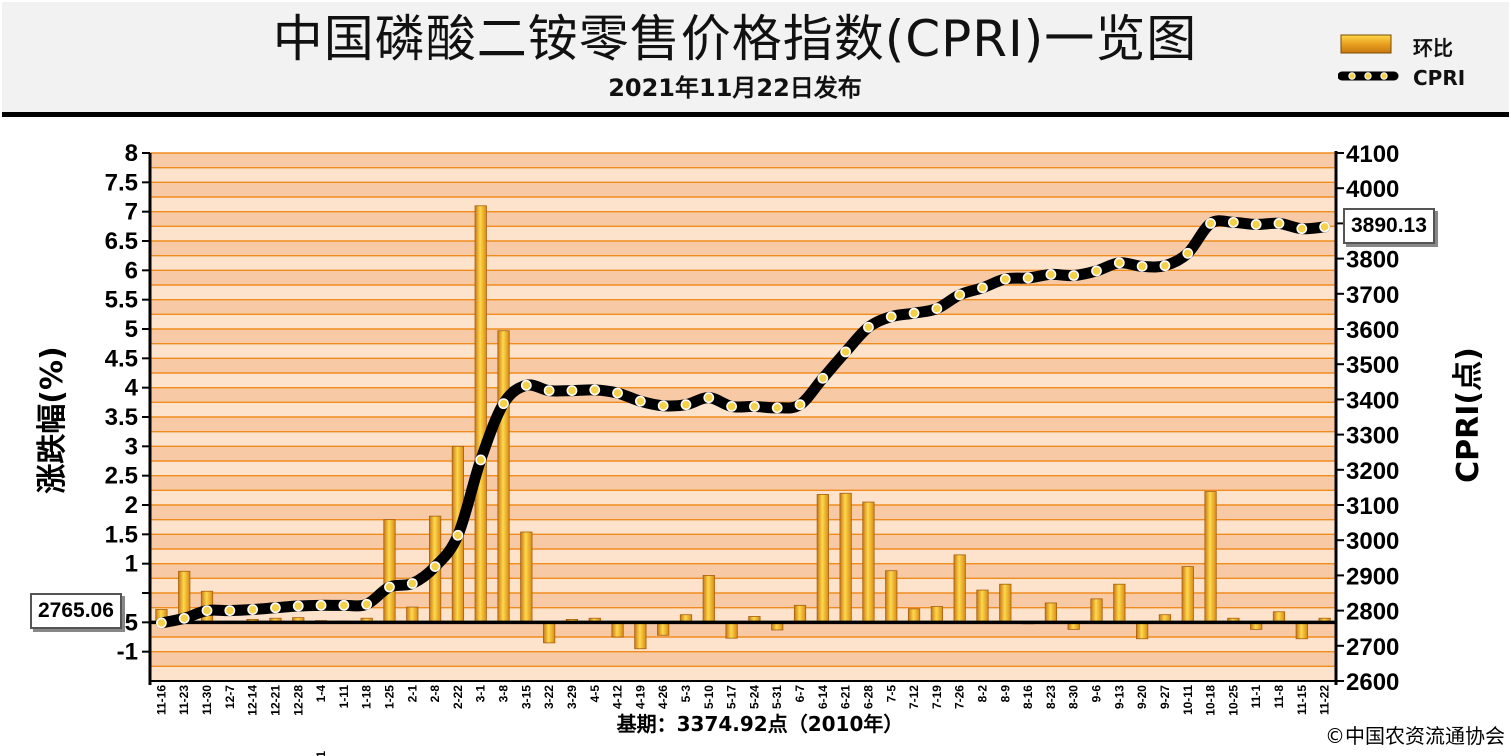 The width and height of the screenshot is (1511, 756). I want to click on y-left-tick-label: 1, so click(131, 564).